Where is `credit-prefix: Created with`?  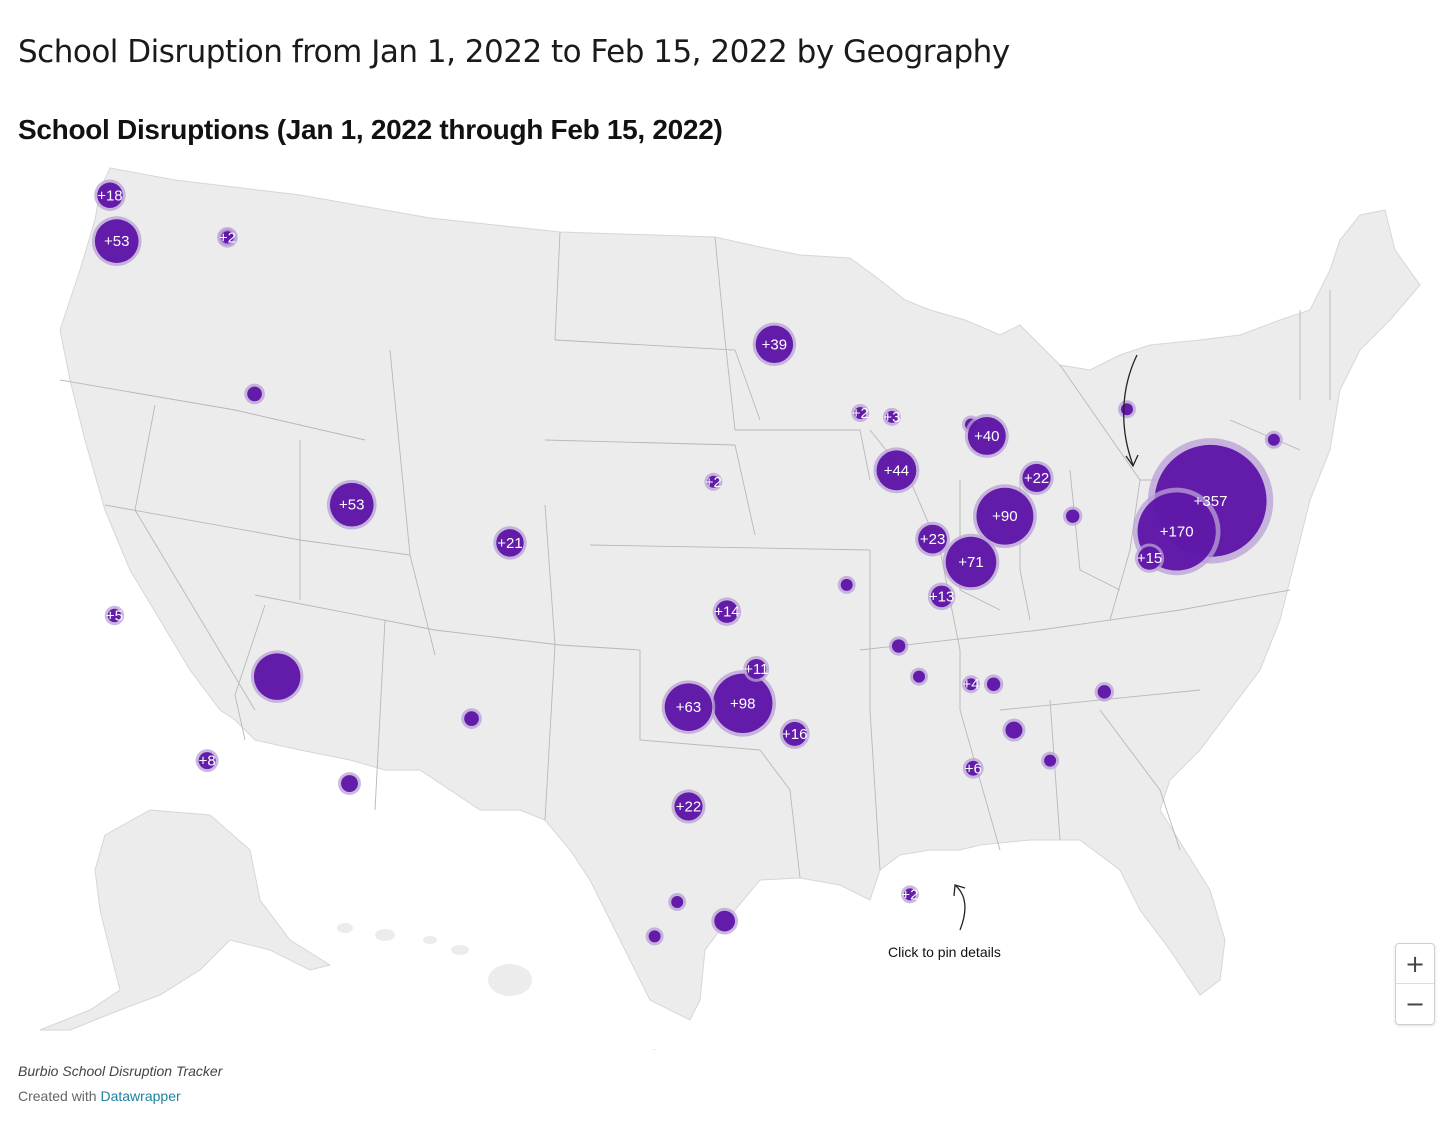 credit-prefix: Created with is located at coordinates (57, 1096).